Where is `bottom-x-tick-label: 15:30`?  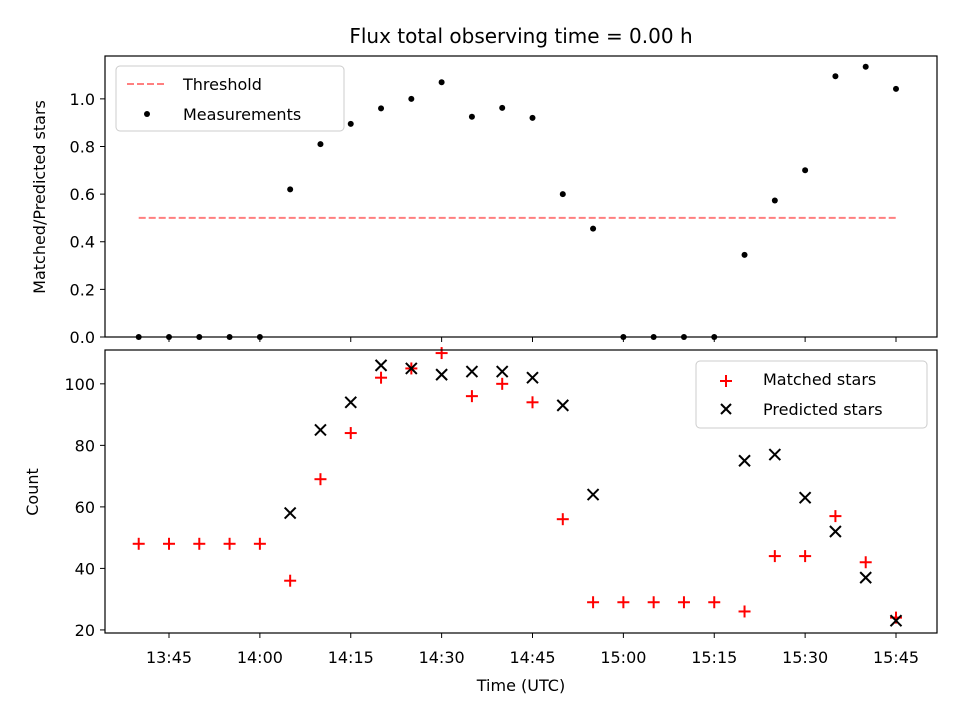
bottom-x-tick-label: 15:30 is located at coordinates (805, 657).